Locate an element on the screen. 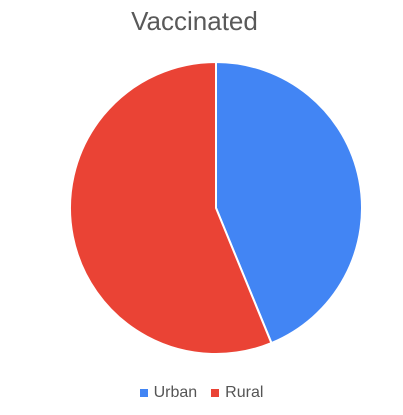 This screenshot has width=403, height=415. chart-title: Vaccinated is located at coordinates (194, 21).